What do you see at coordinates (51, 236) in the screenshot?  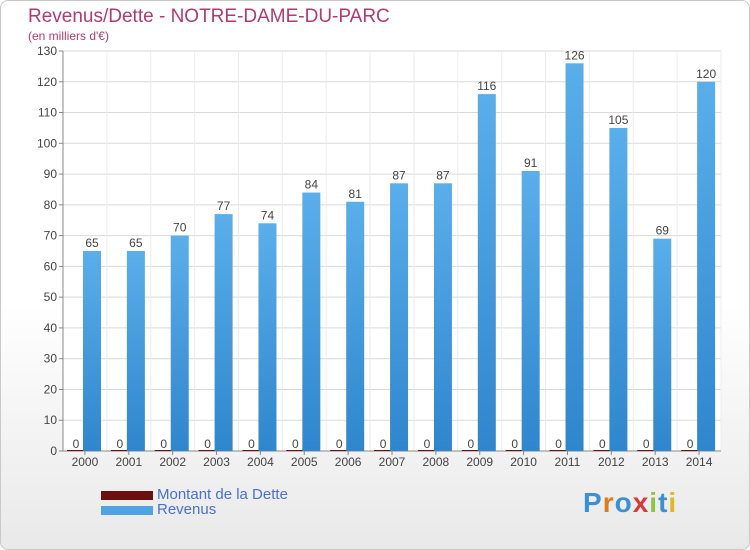 I see `y-tick-label: 70` at bounding box center [51, 236].